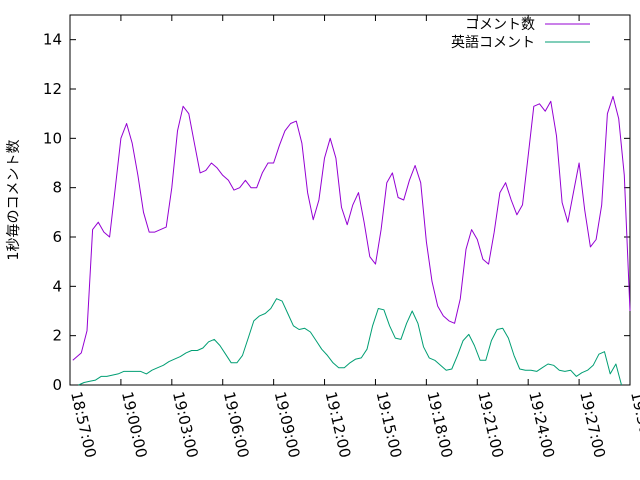  I want to click on x-tick-label: 19:15:00, so click(389, 425).